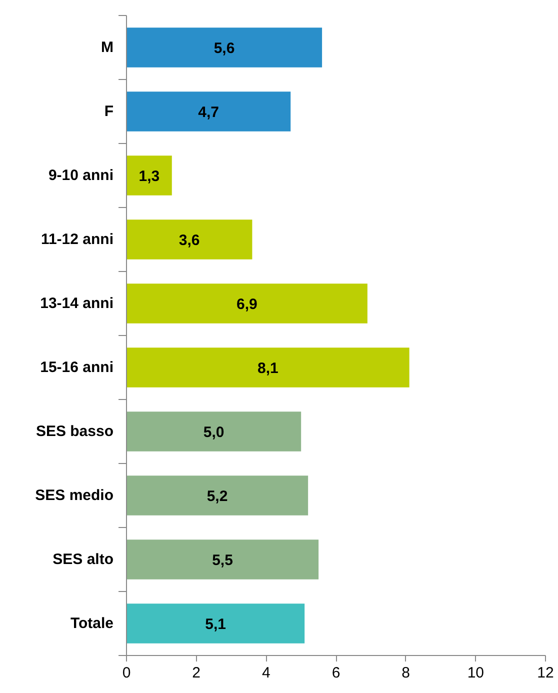  What do you see at coordinates (77, 239) in the screenshot?
I see `y-tick-label: 11-12 anni` at bounding box center [77, 239].